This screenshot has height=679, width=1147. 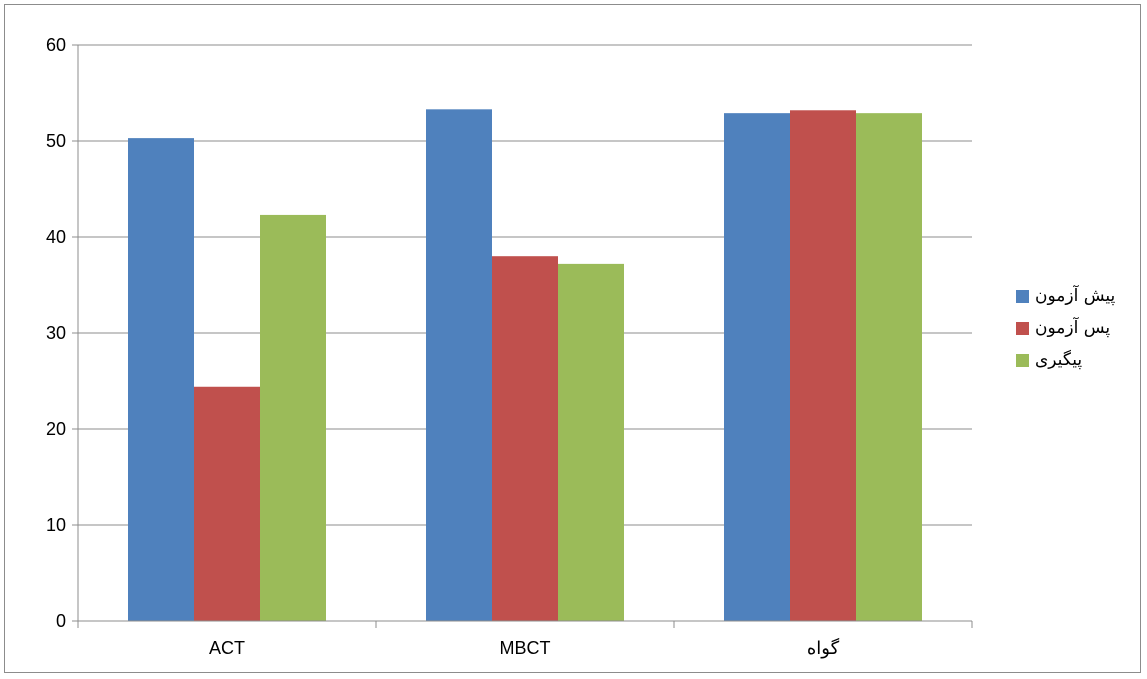 What do you see at coordinates (56, 429) in the screenshot?
I see `y-tick-label: 20` at bounding box center [56, 429].